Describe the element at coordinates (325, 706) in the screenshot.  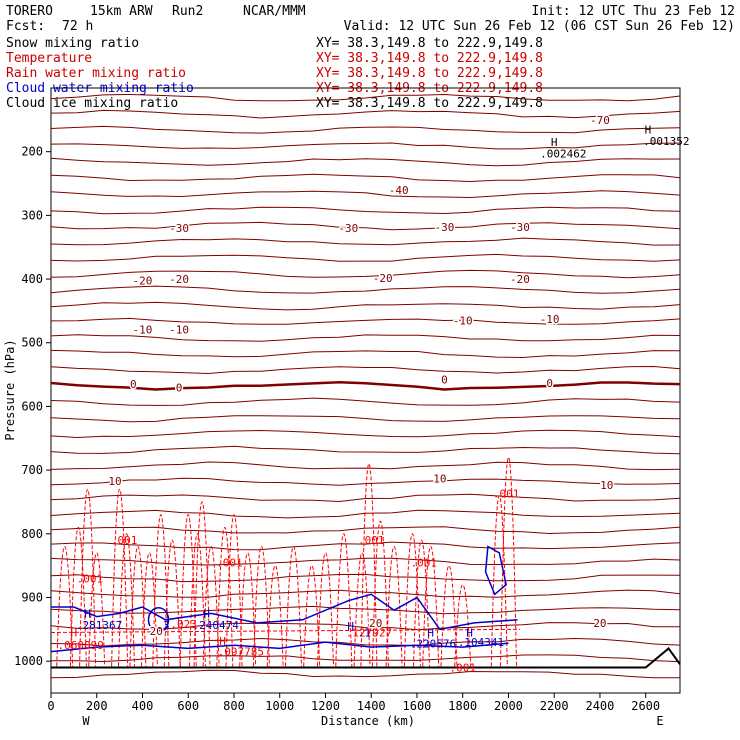
I see `x-tick-label: 1200` at that location.